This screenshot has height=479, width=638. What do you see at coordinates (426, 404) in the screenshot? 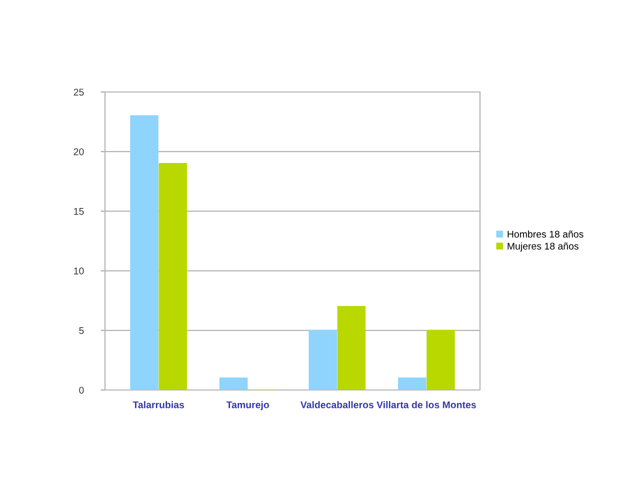
I see `x-tick-label: Villarta de los Montes` at bounding box center [426, 404].